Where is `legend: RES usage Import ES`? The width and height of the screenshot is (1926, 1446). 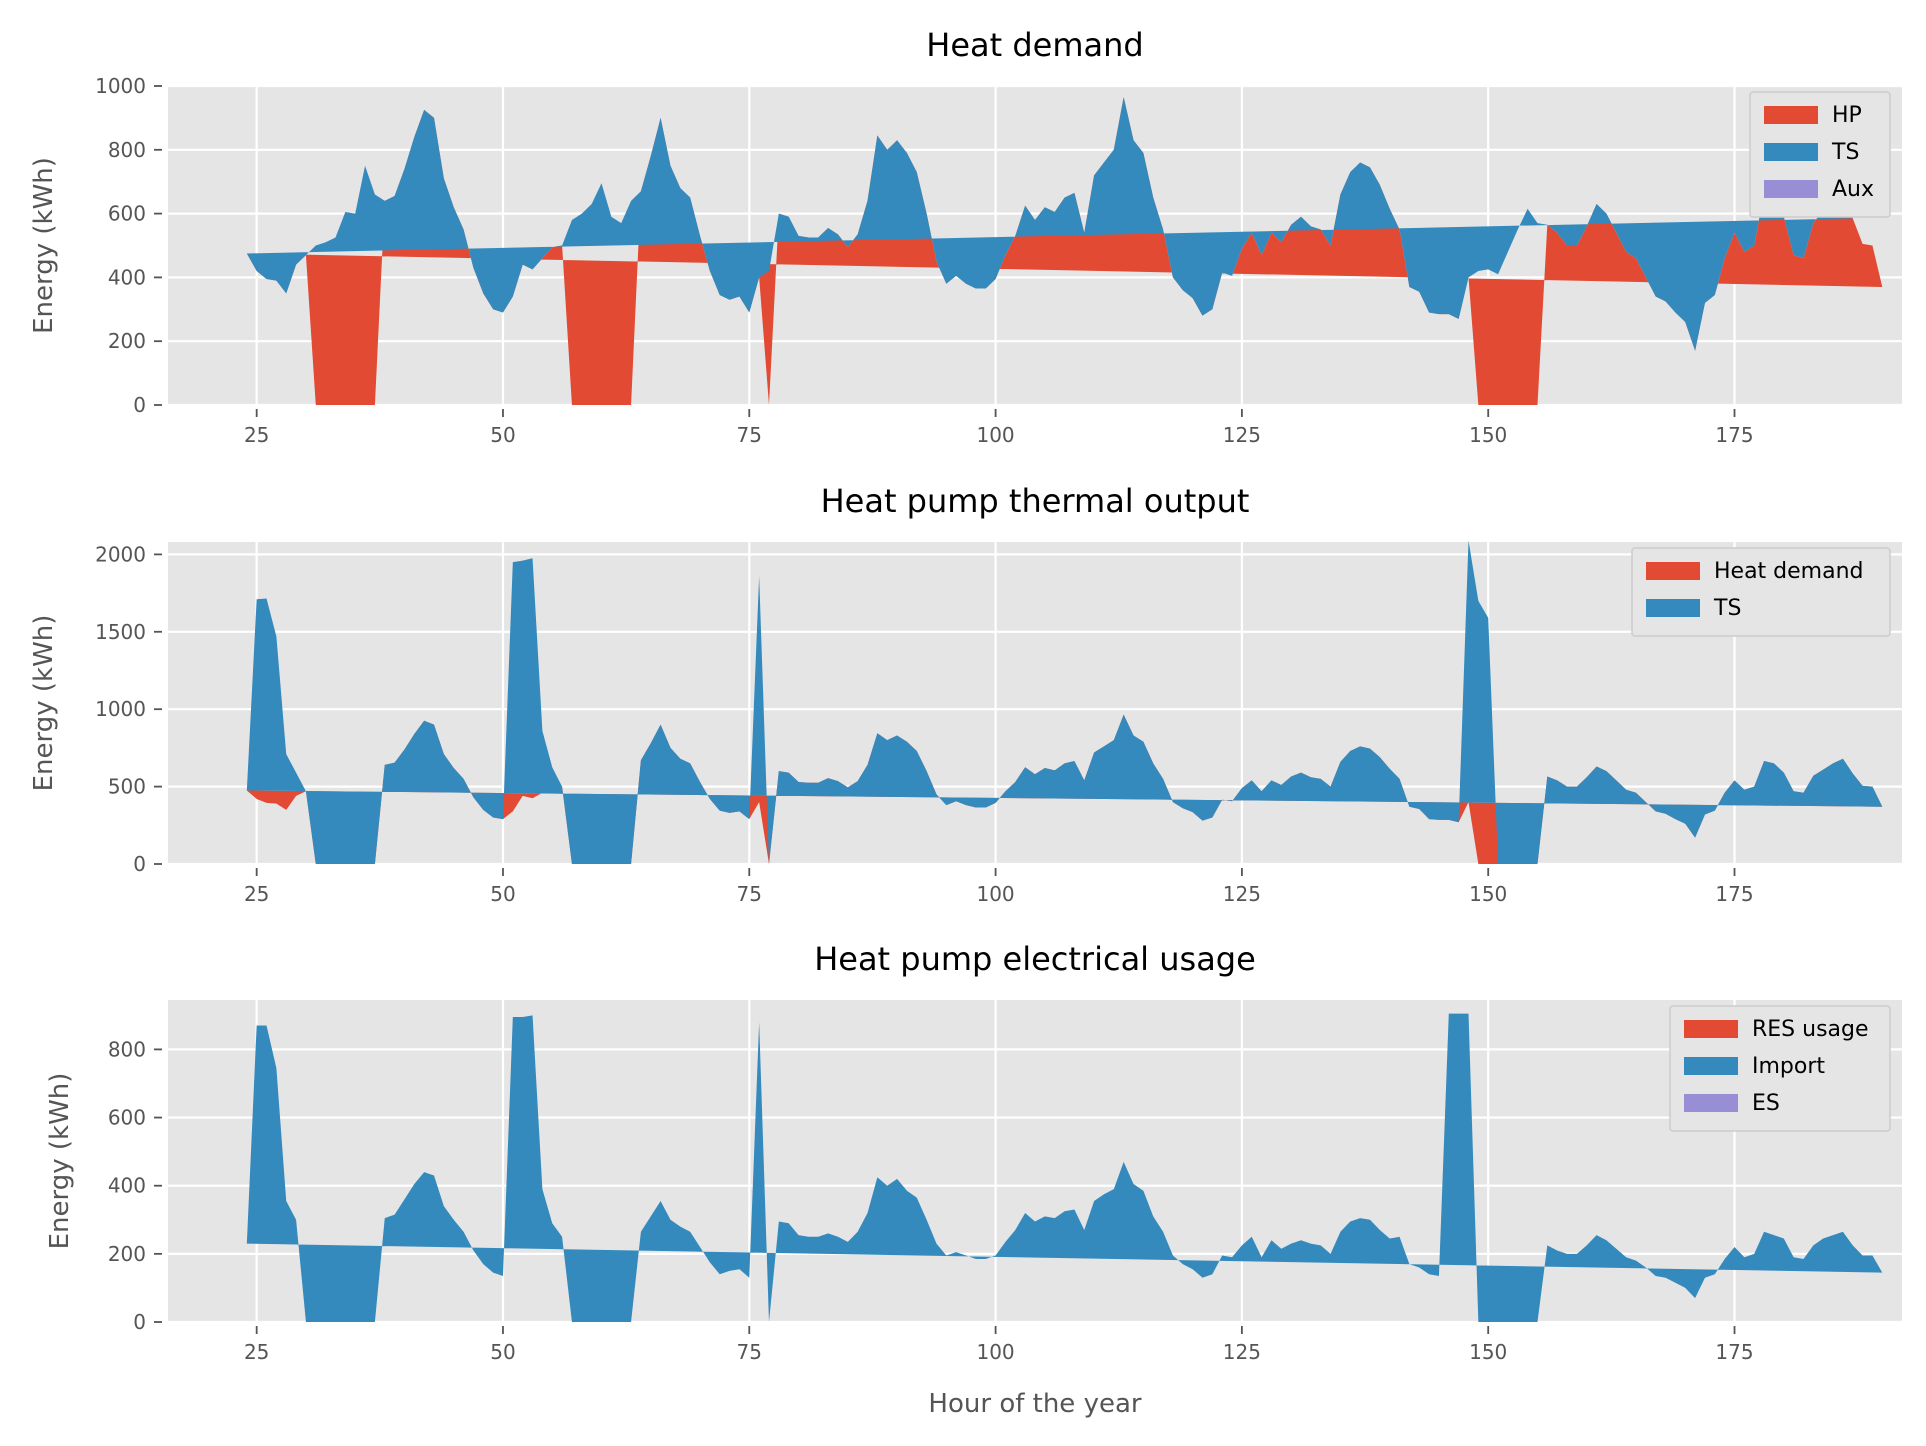 legend: RES usage Import ES is located at coordinates (1780, 1068).